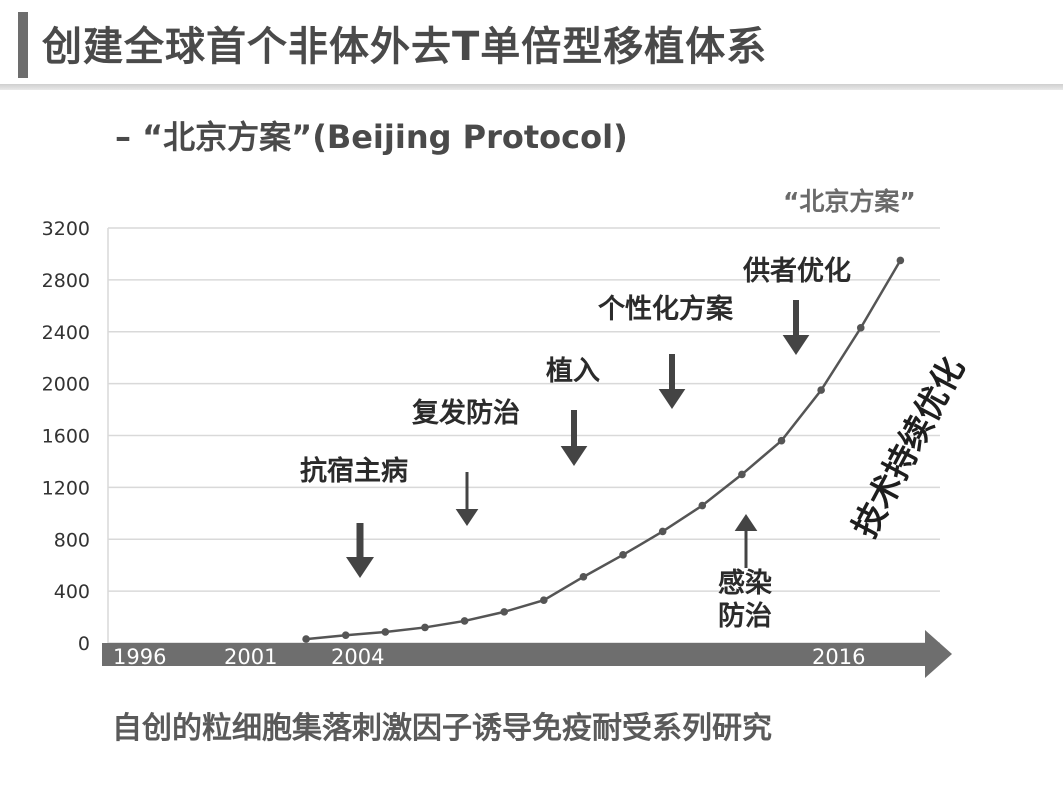  I want to click on timeline-arrow-band, so click(527, 654).